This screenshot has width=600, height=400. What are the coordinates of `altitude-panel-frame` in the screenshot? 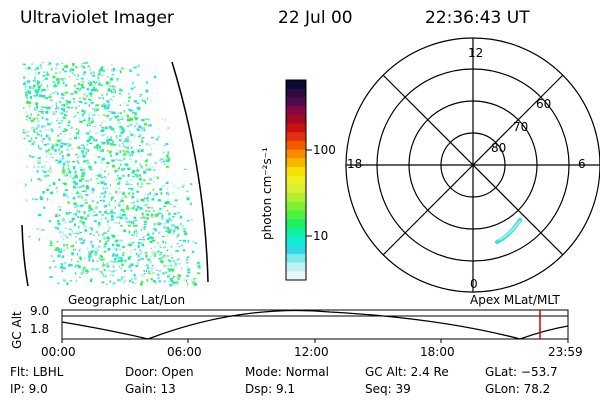 It's located at (315, 324).